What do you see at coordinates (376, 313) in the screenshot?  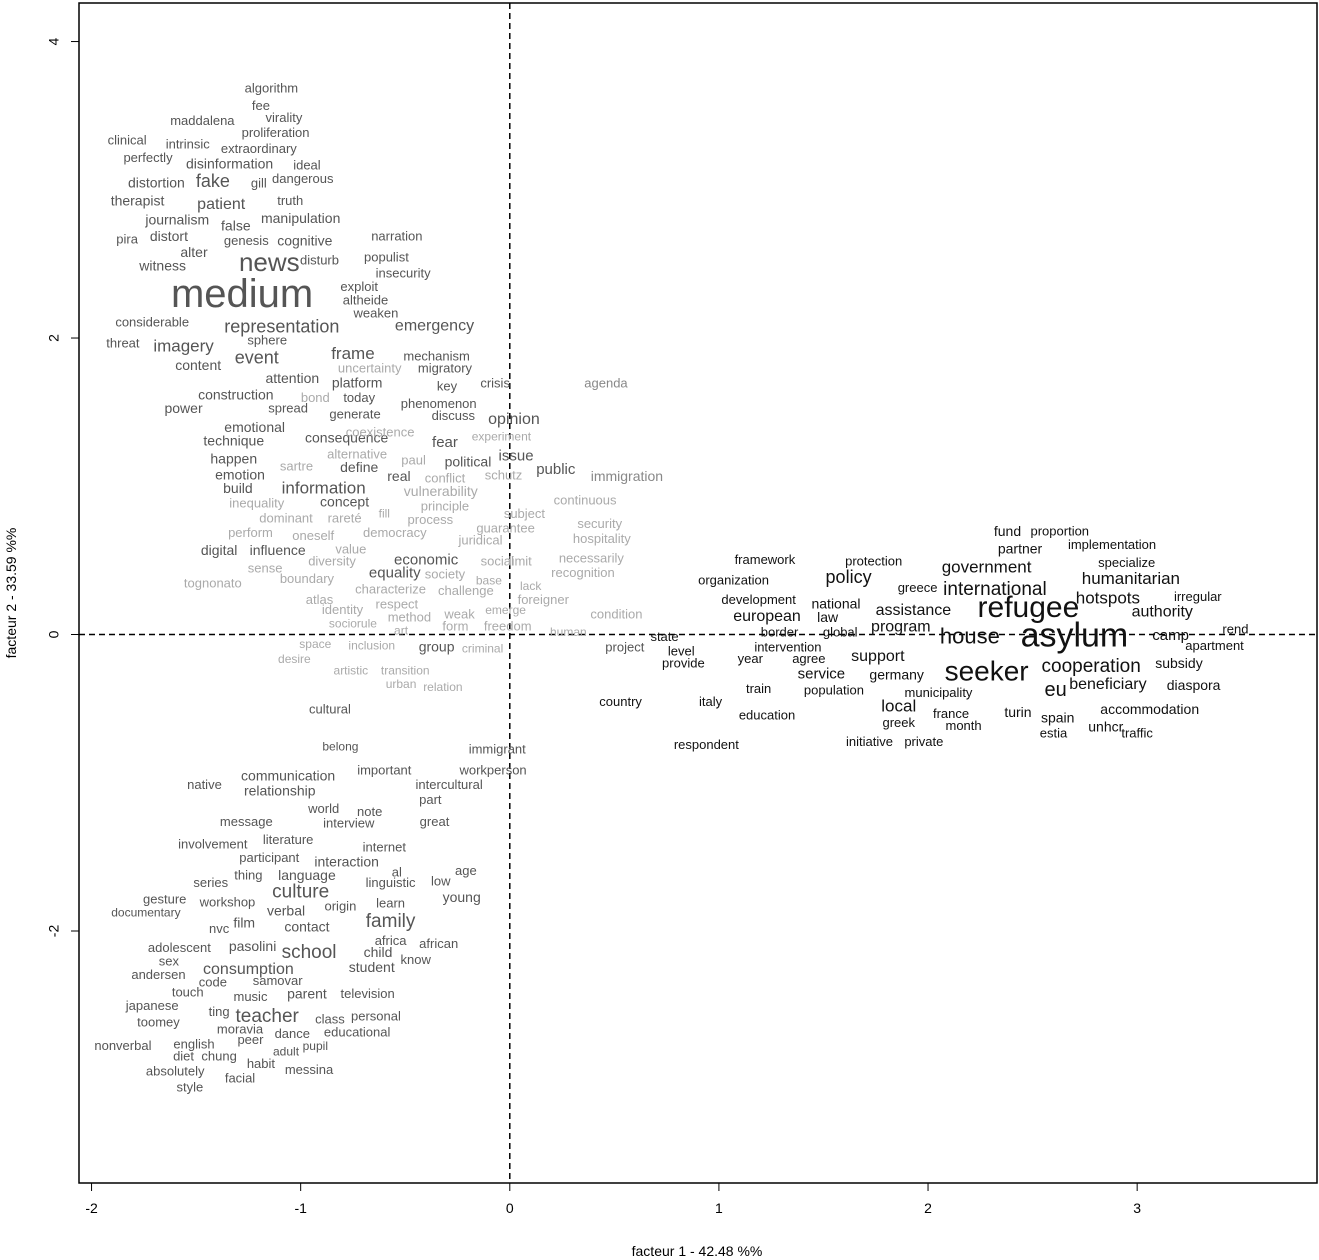 I see `word-label: weaken` at bounding box center [376, 313].